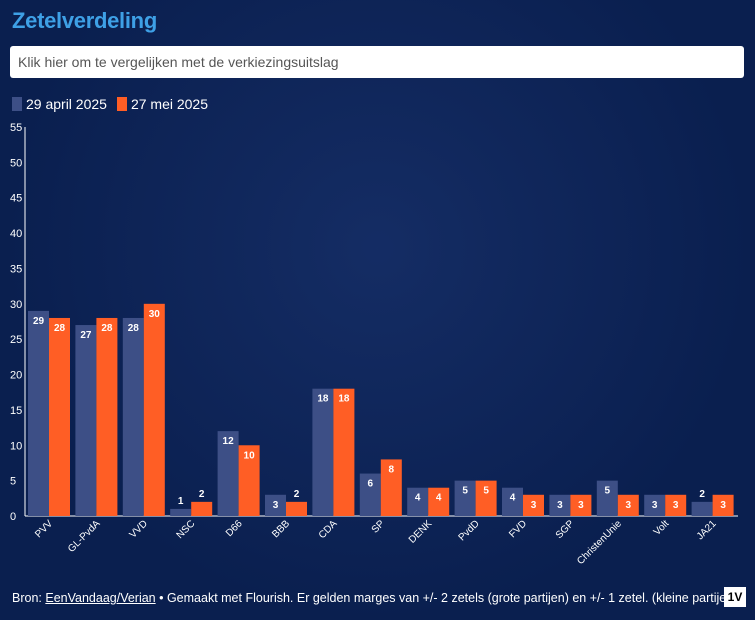 The height and width of the screenshot is (620, 755). I want to click on y-tick-label: 50, so click(16, 163).